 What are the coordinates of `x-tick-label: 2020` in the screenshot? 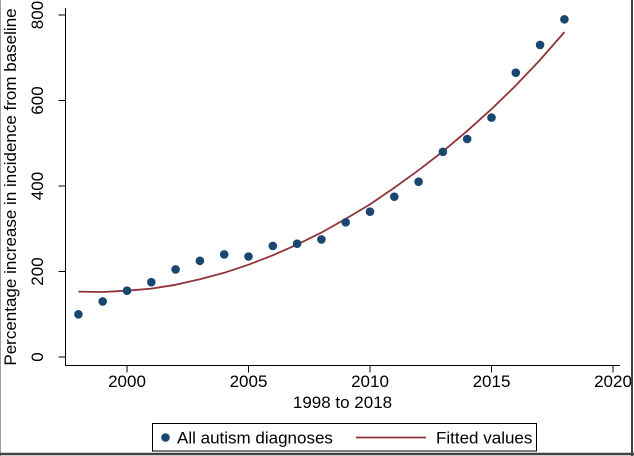 It's located at (613, 381).